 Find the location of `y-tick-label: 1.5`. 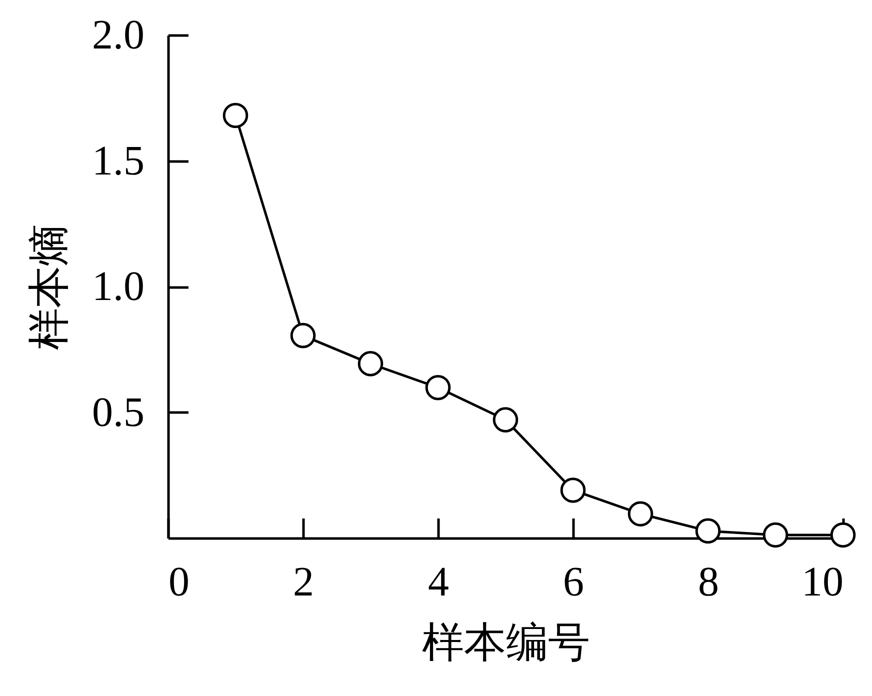

y-tick-label: 1.5 is located at coordinates (118, 161).